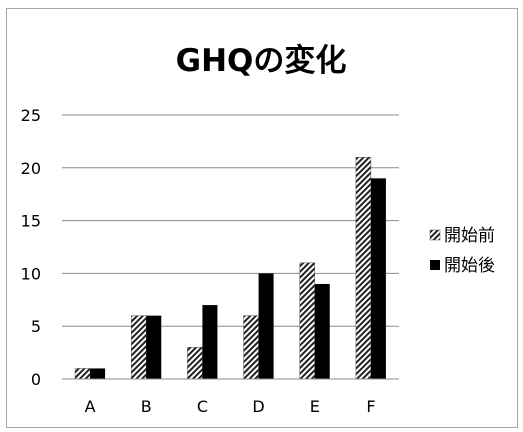  Describe the element at coordinates (230, 397) in the screenshot. I see `x-axis-ticks: A B C D E F` at that location.